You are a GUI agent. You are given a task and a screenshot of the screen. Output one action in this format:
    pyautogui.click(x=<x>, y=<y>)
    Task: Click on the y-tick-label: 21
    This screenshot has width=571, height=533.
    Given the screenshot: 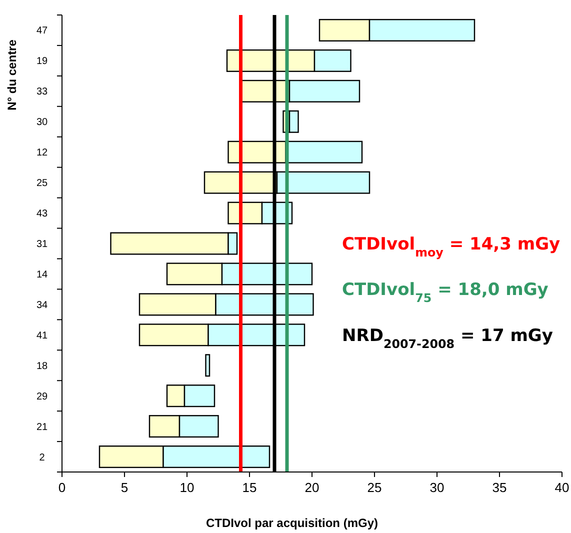 What is the action you would take?
    pyautogui.click(x=42, y=427)
    